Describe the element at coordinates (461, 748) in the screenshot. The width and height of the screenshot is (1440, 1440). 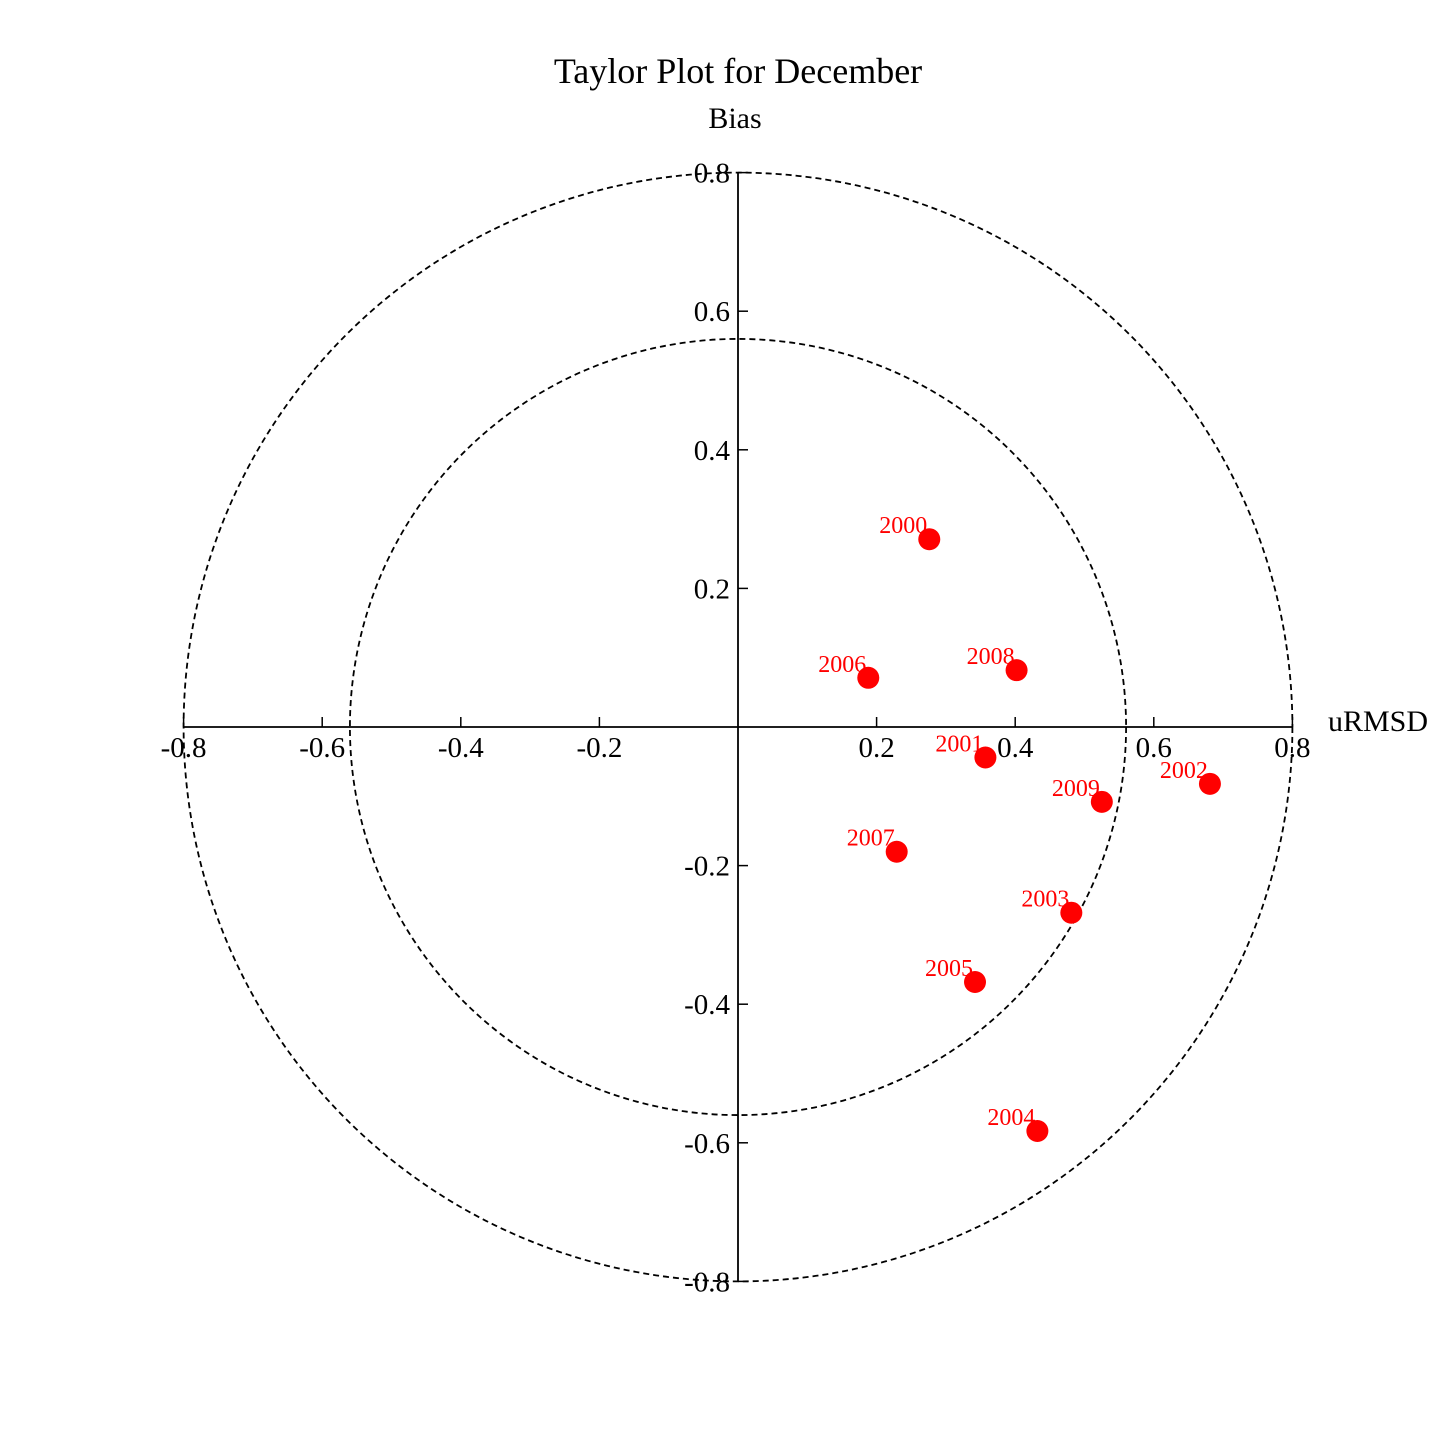
I see `x-tick-label: -0.4` at that location.